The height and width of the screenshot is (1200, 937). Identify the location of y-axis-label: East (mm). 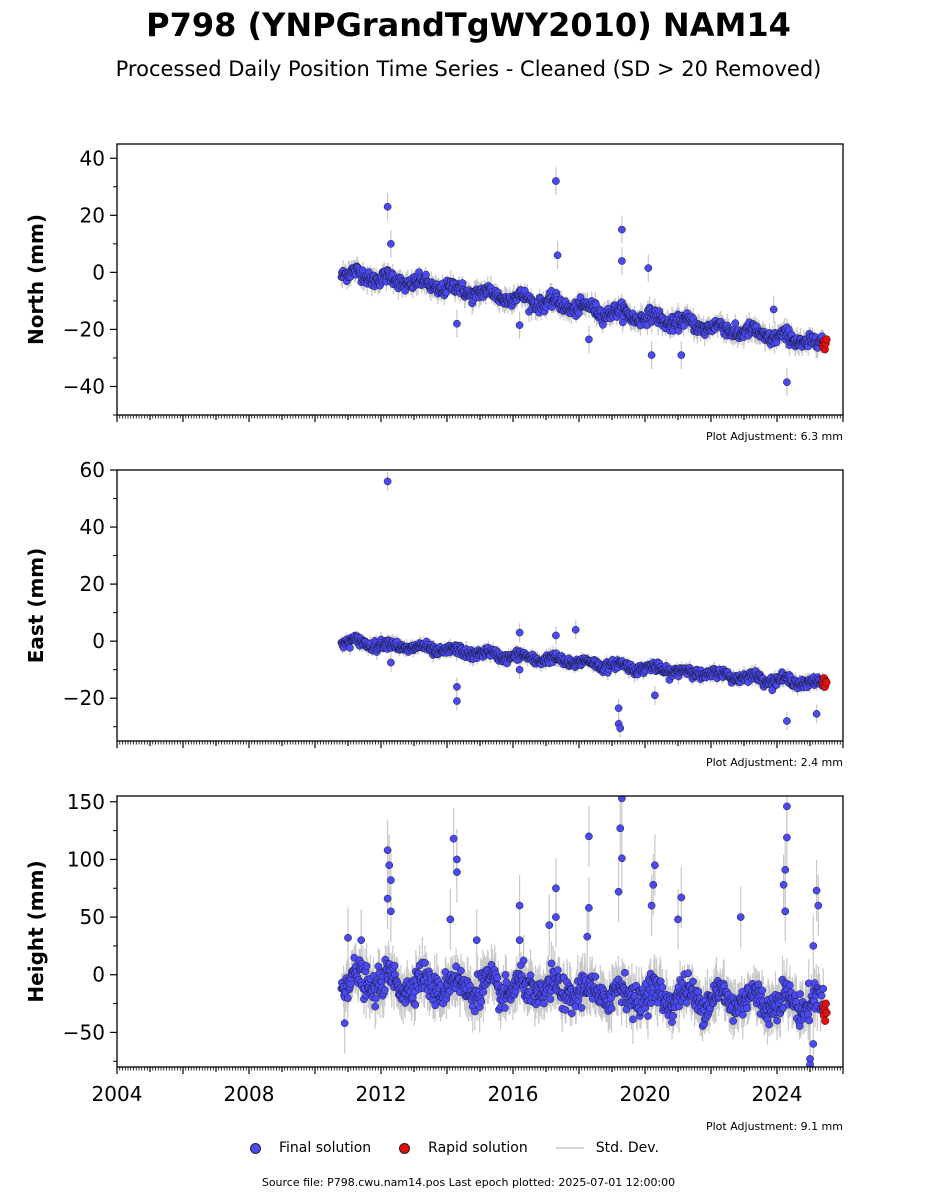
(36, 606).